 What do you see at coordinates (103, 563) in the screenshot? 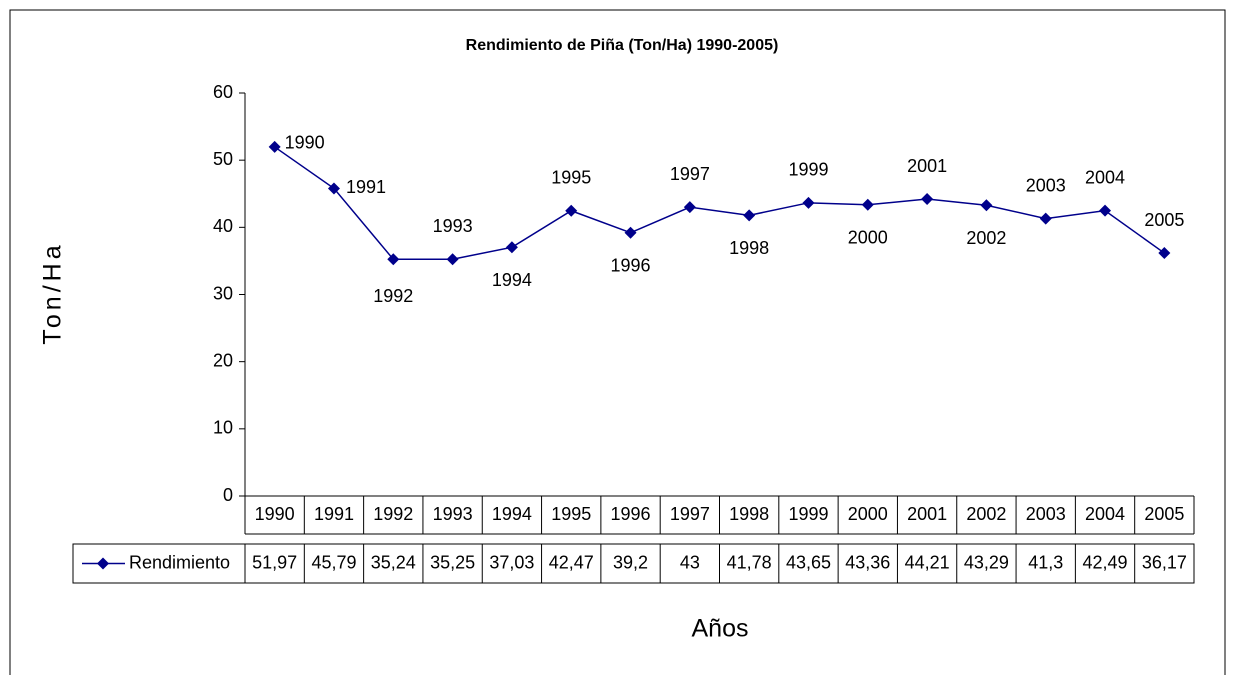
I see `legend-marker` at bounding box center [103, 563].